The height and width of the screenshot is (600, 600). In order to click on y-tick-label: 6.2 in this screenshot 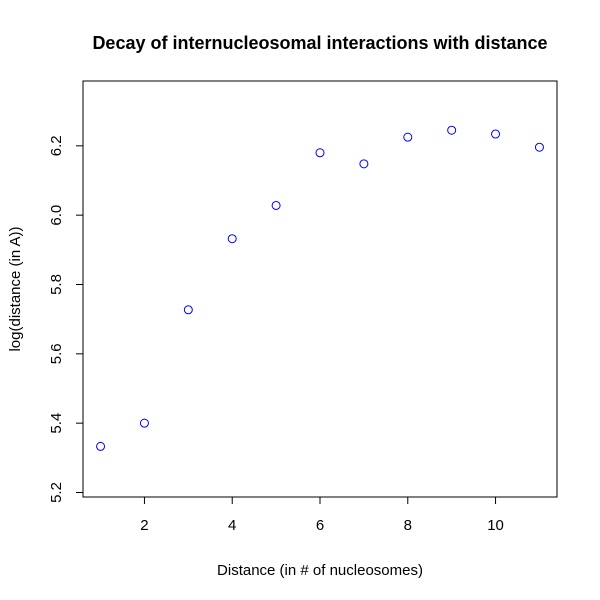, I will do `click(56, 145)`.